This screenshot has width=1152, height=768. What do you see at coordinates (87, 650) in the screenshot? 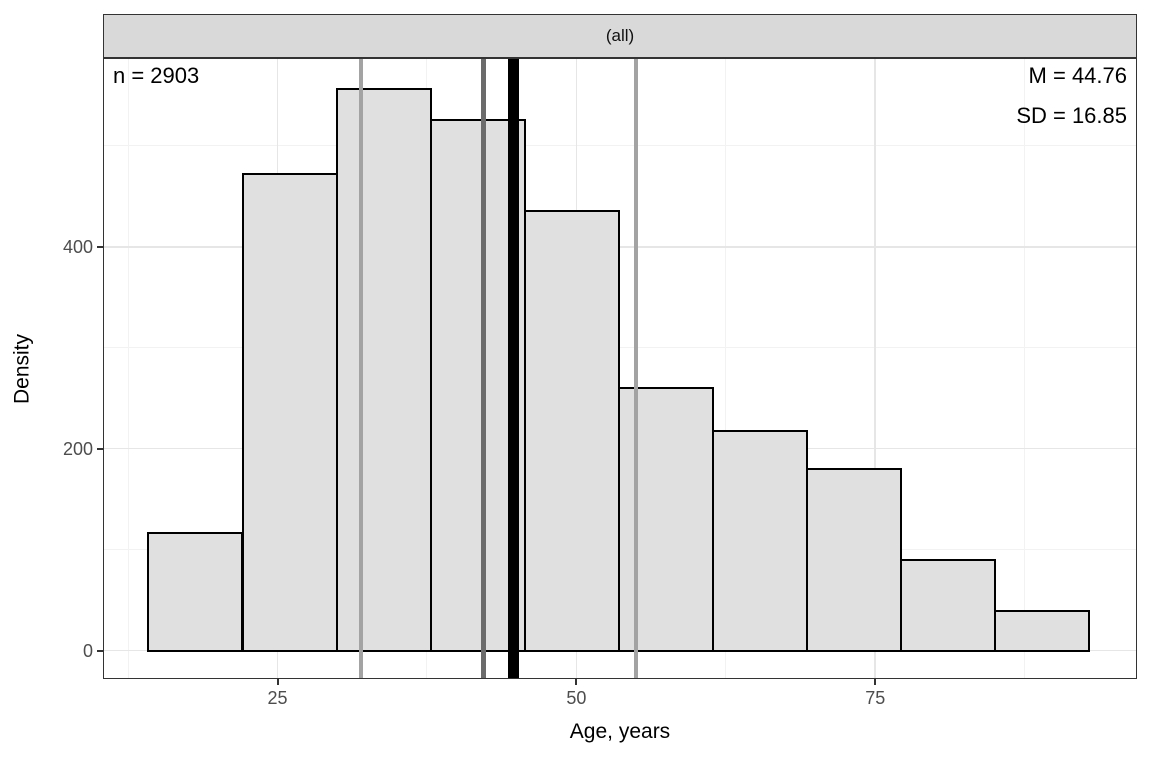
I see `y-tick-label: 0` at bounding box center [87, 650].